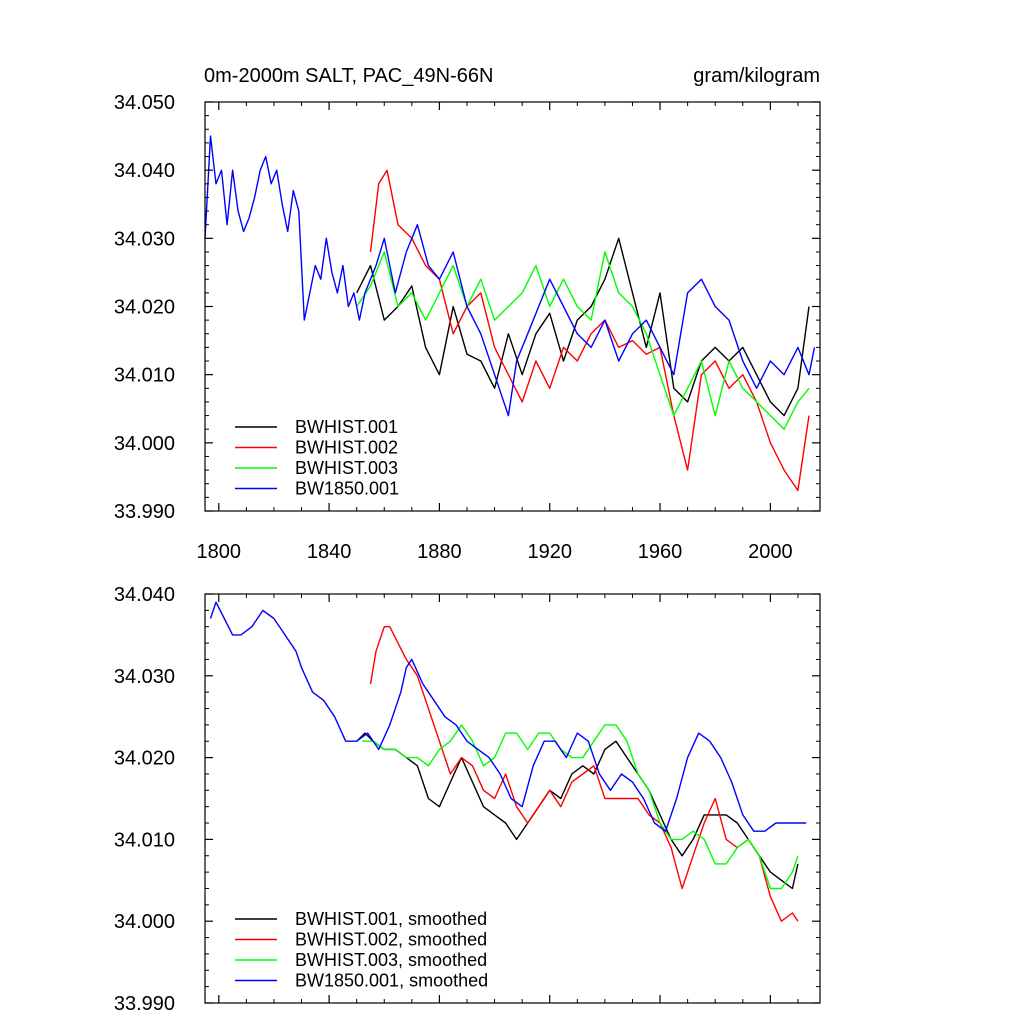 This screenshot has width=1024, height=1024. I want to click on x-tick-label: 1920, so click(549, 552).